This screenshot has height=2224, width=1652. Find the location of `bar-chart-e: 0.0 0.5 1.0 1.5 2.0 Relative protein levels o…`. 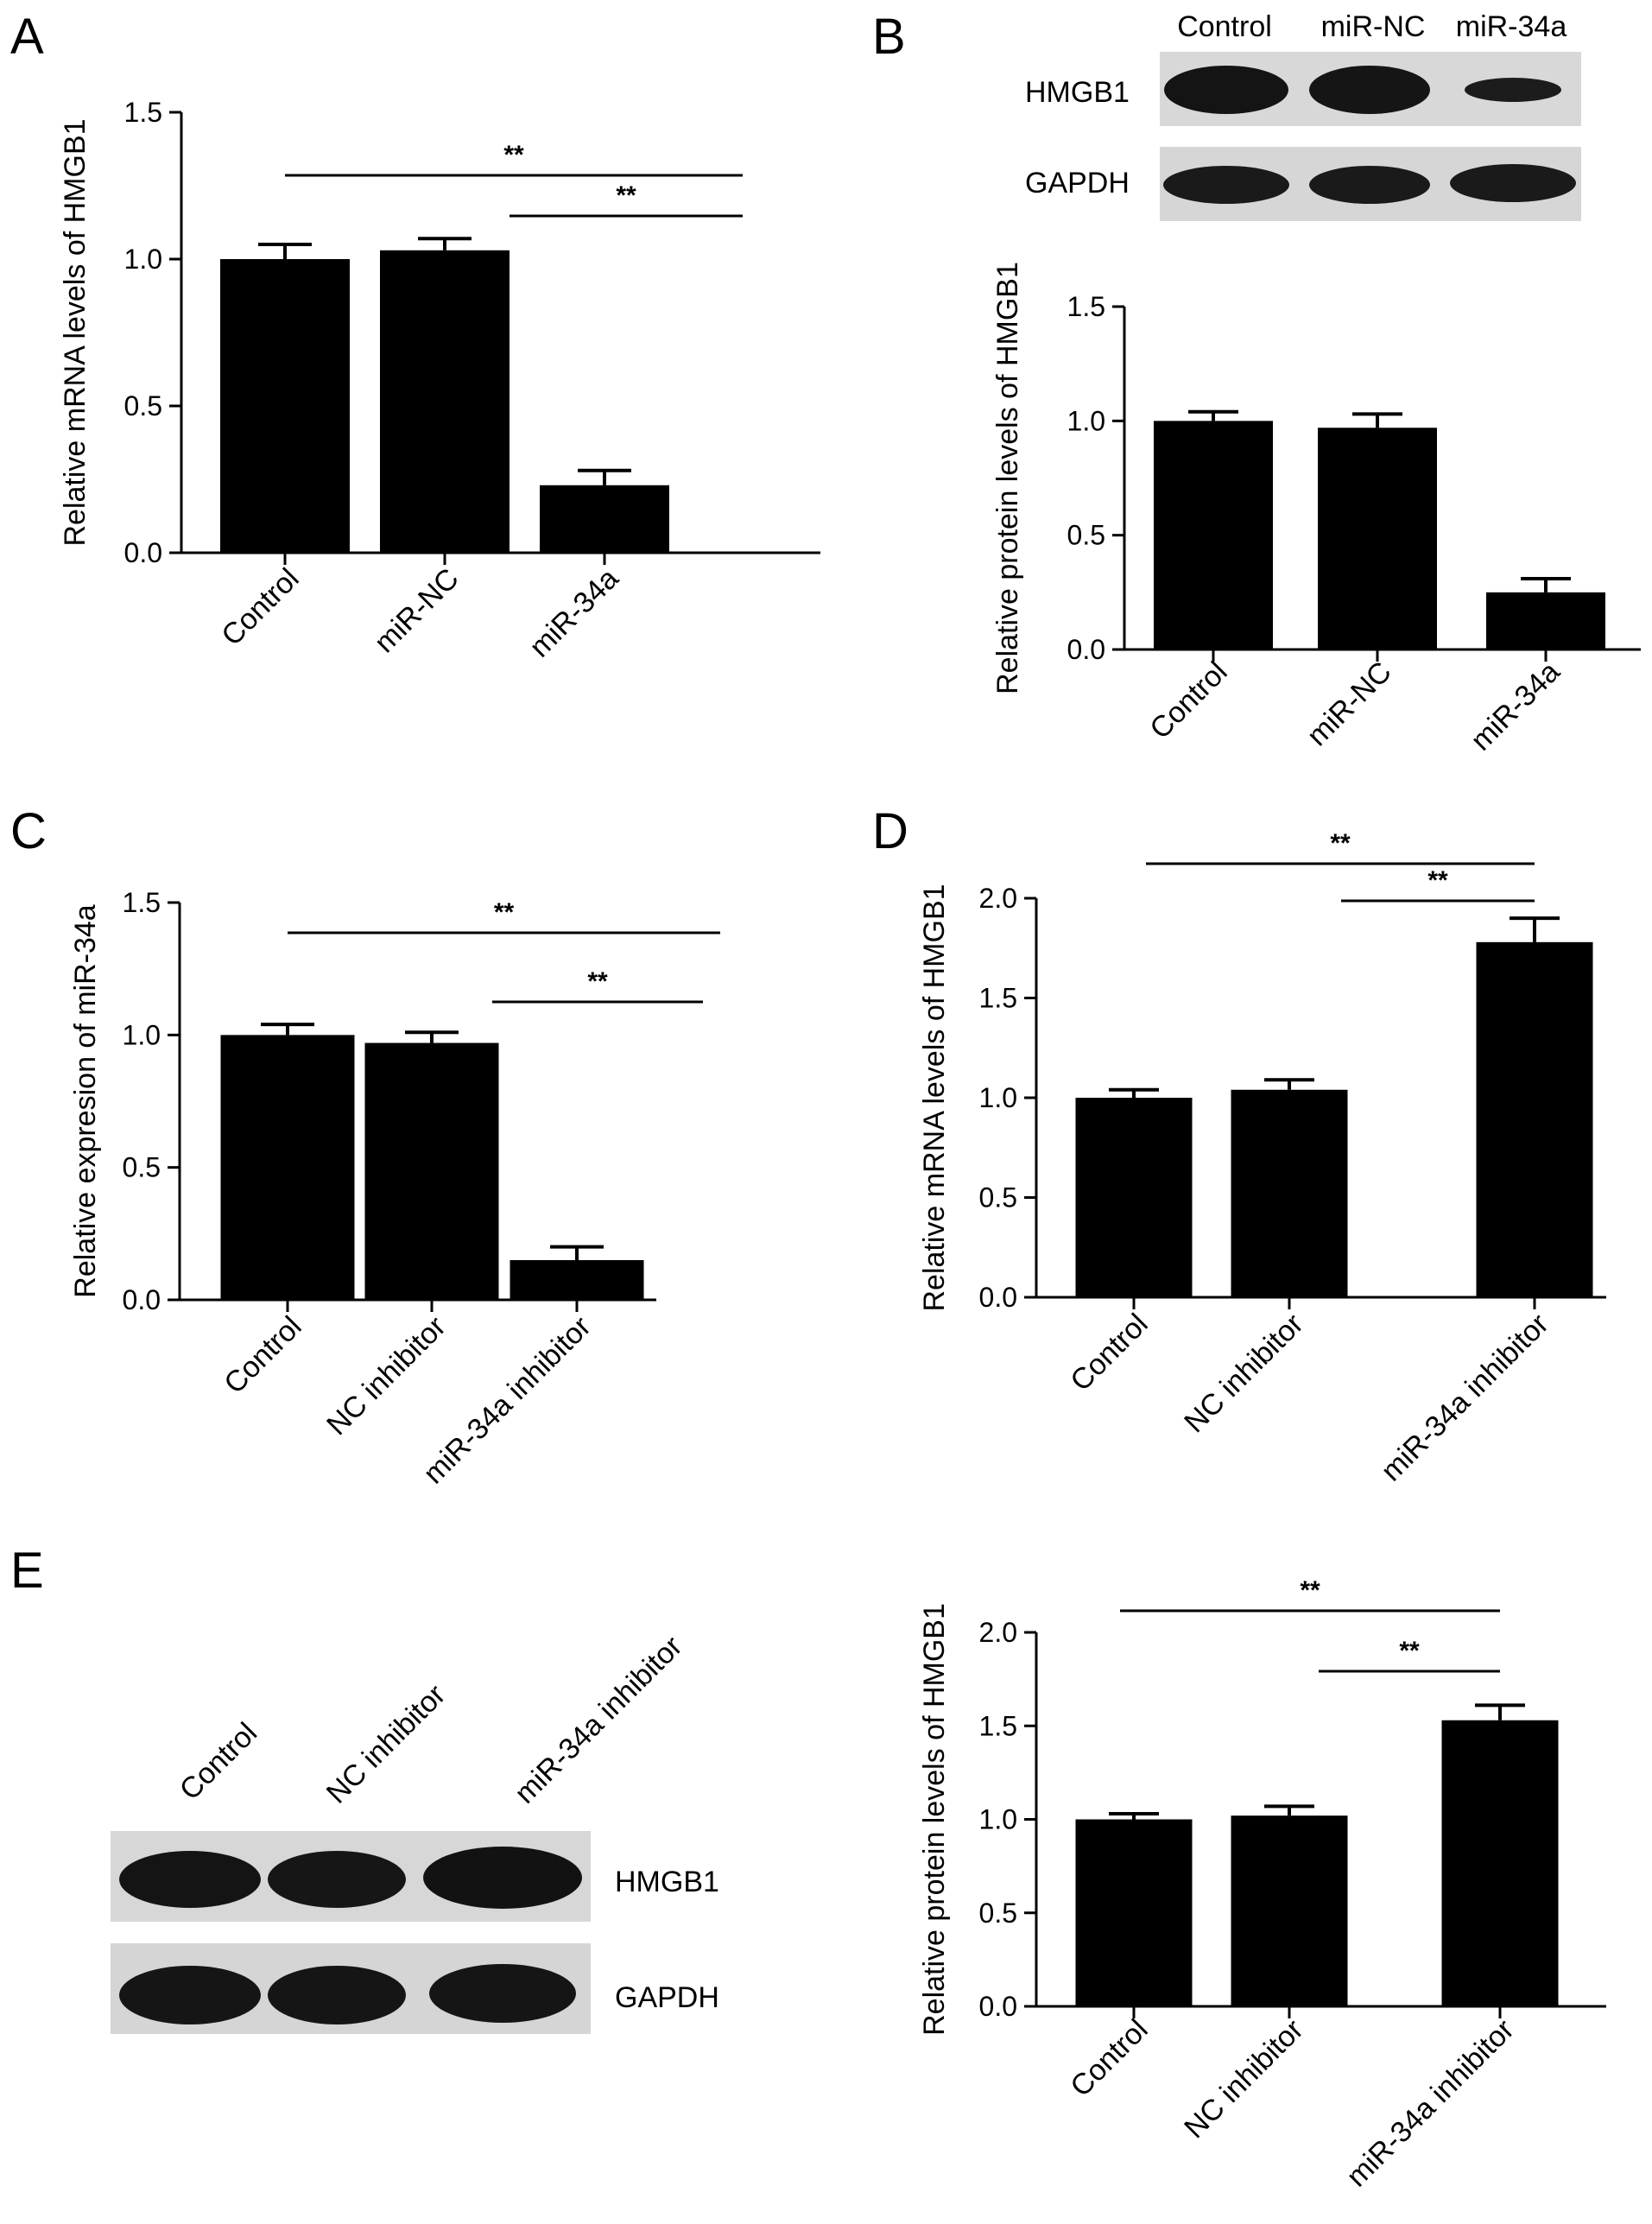

bar-chart-e: 0.0 0.5 1.0 1.5 2.0 Relative protein levels o… is located at coordinates (1262, 1885).